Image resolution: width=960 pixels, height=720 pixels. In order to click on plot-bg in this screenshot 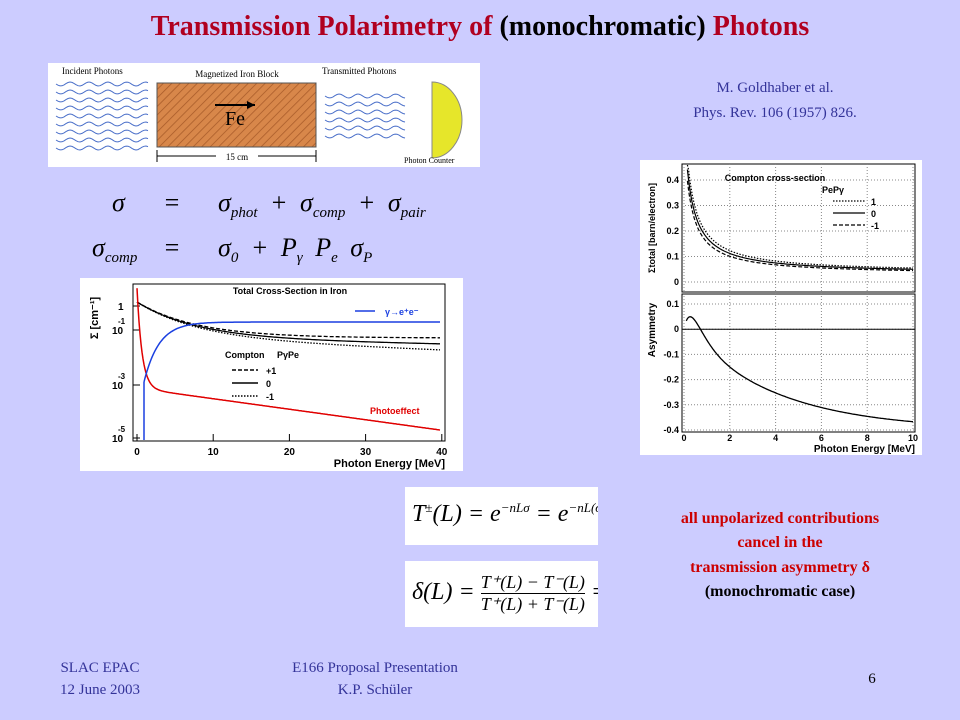, I will do `click(781, 307)`.